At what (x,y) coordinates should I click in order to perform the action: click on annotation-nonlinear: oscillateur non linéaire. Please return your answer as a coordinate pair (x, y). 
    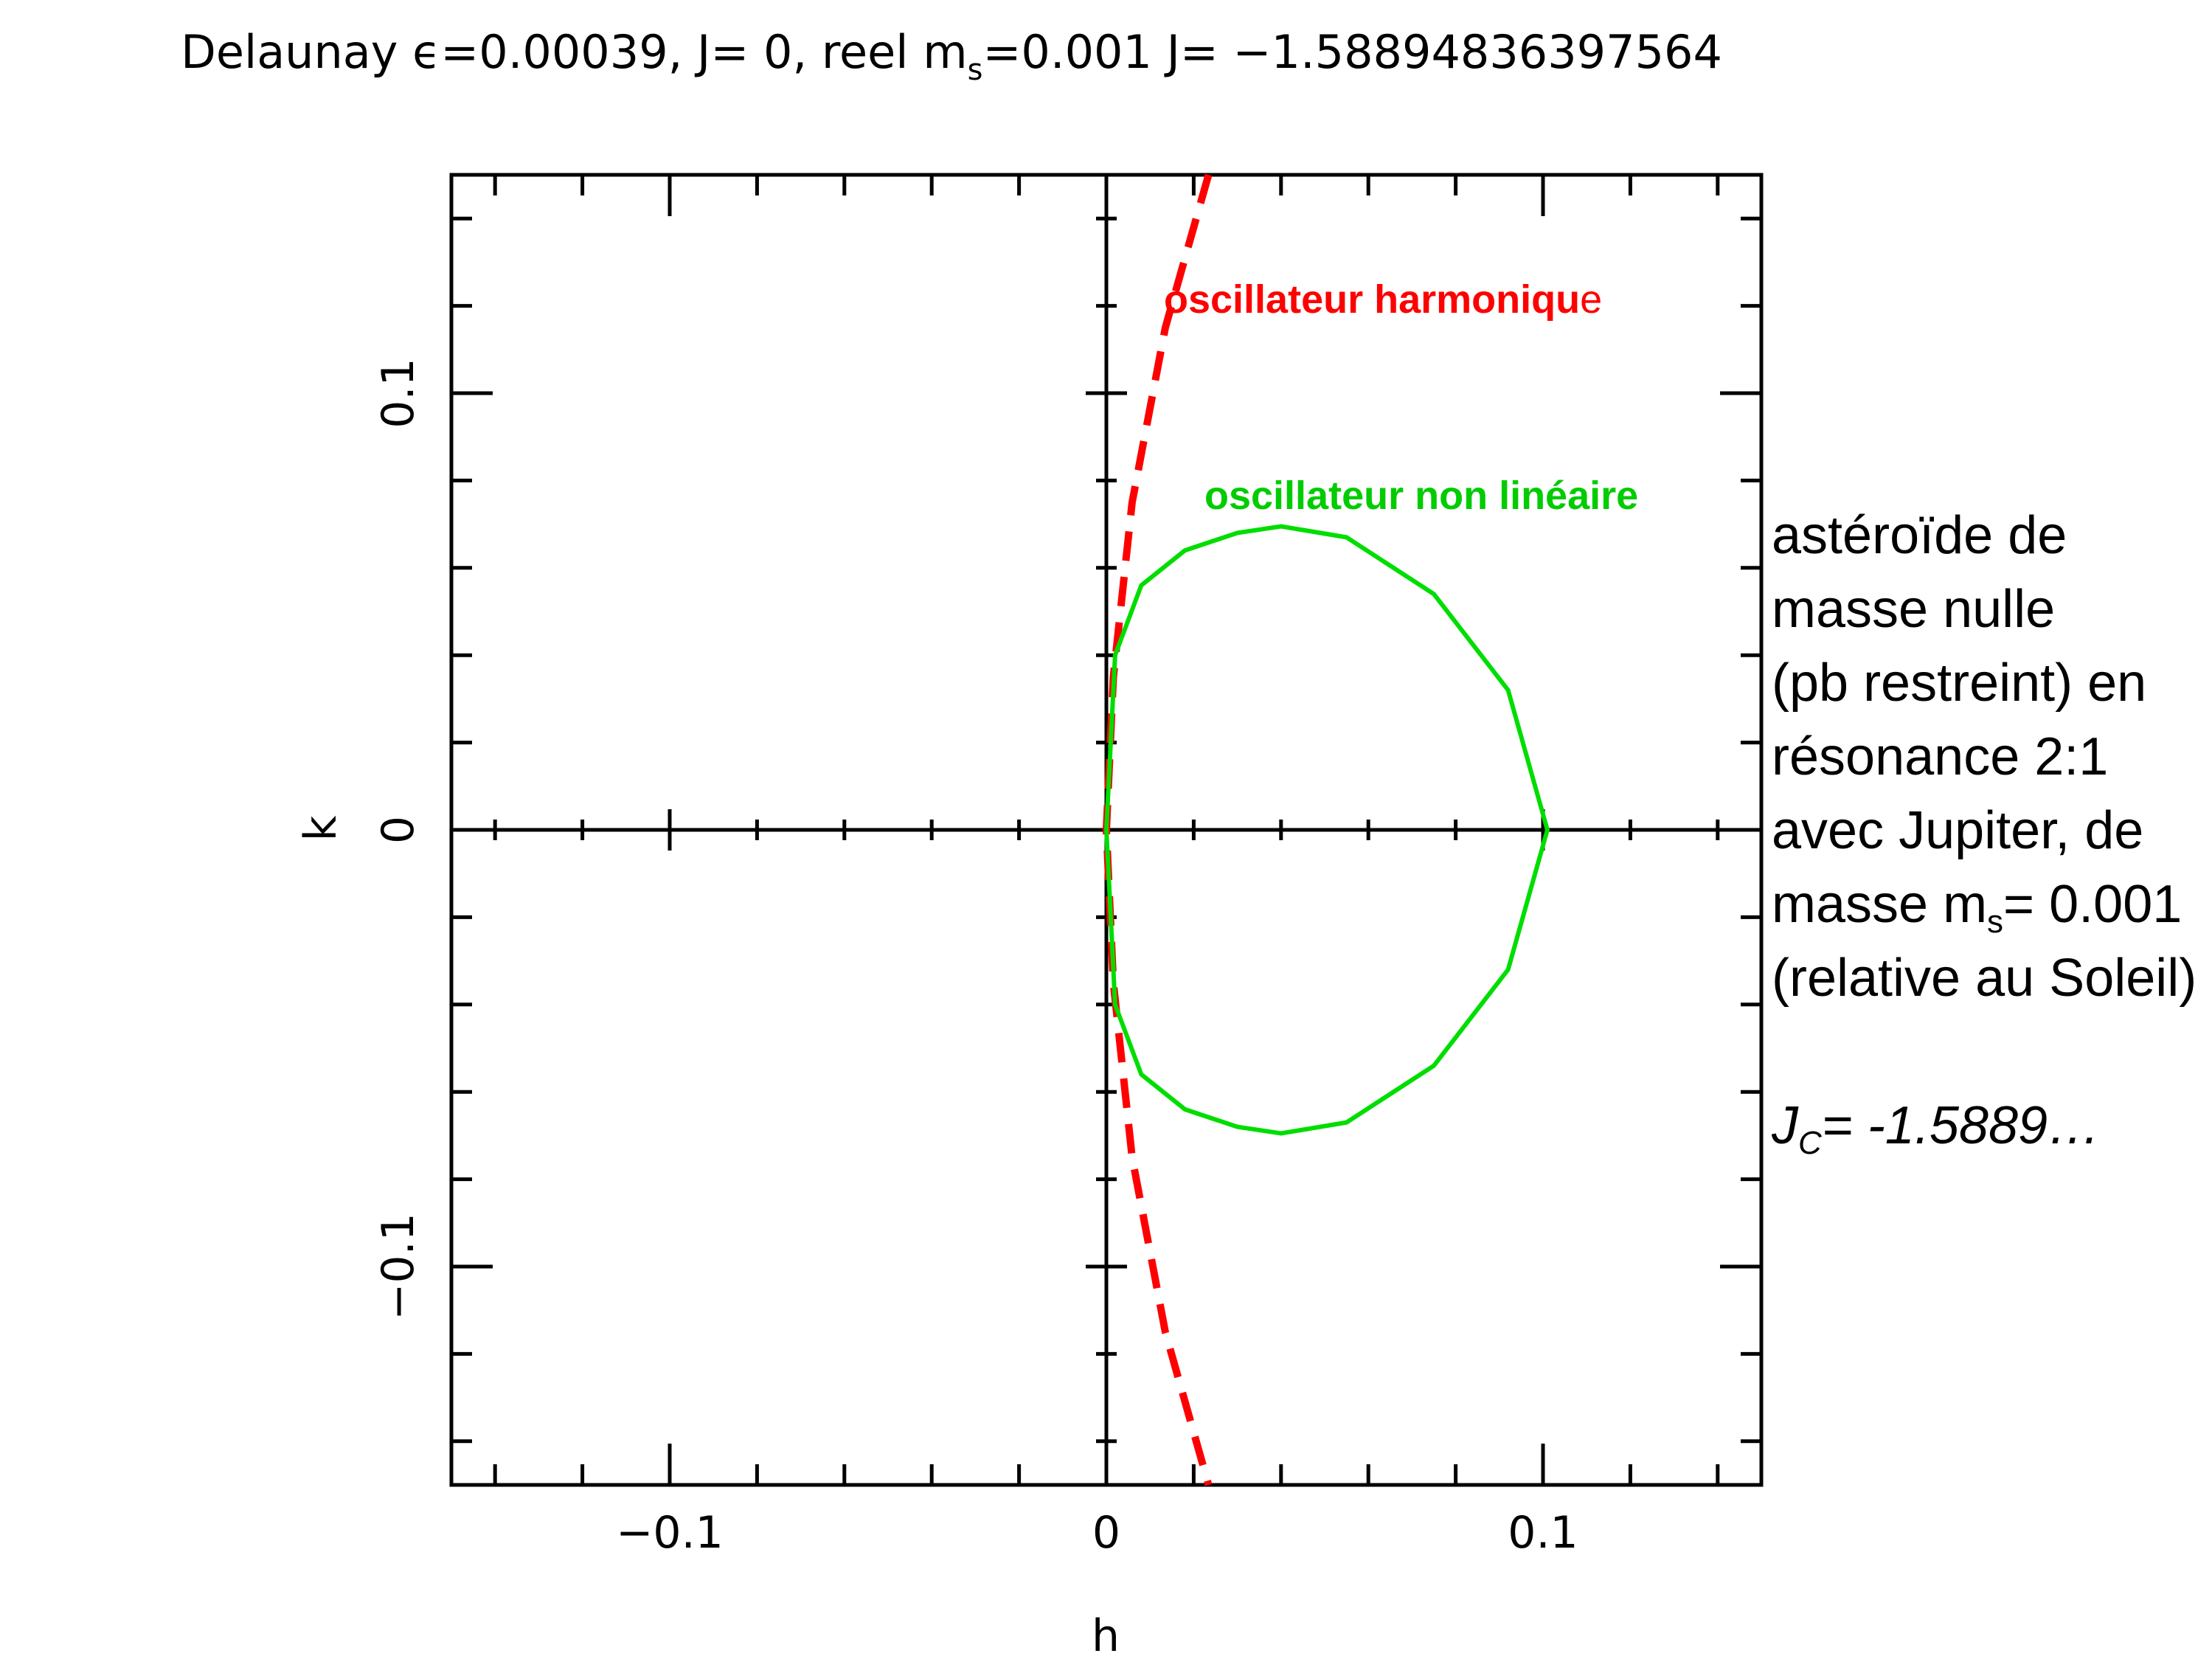
    Looking at the image, I should click on (1421, 496).